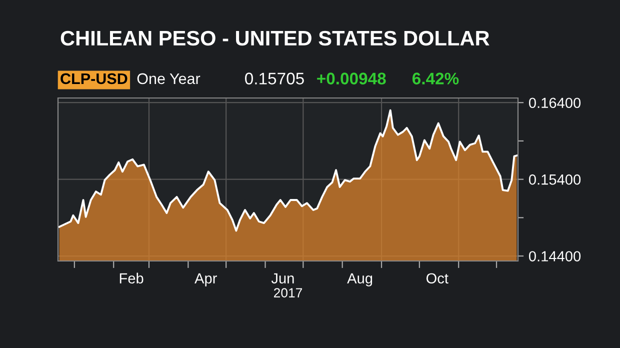 The image size is (620, 348). I want to click on x-tick-label: Feb, so click(132, 278).